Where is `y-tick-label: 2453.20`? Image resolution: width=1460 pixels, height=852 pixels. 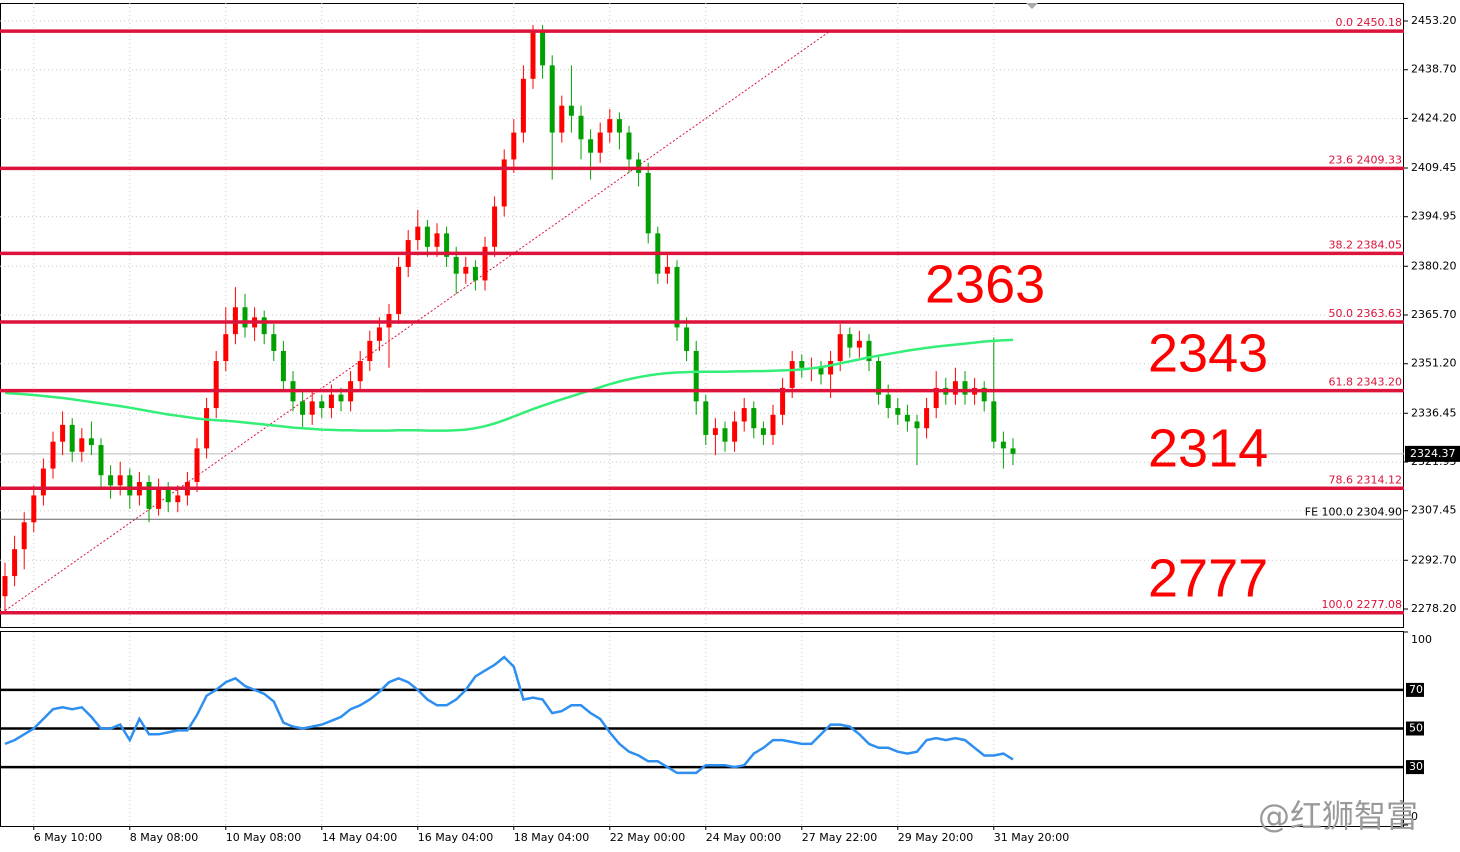 y-tick-label: 2453.20 is located at coordinates (1434, 20).